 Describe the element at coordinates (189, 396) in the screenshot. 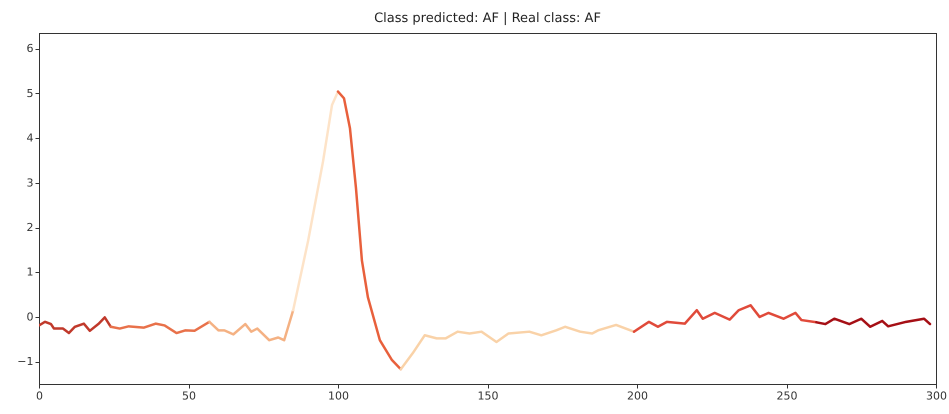

I see `x-tick-label: 50` at that location.